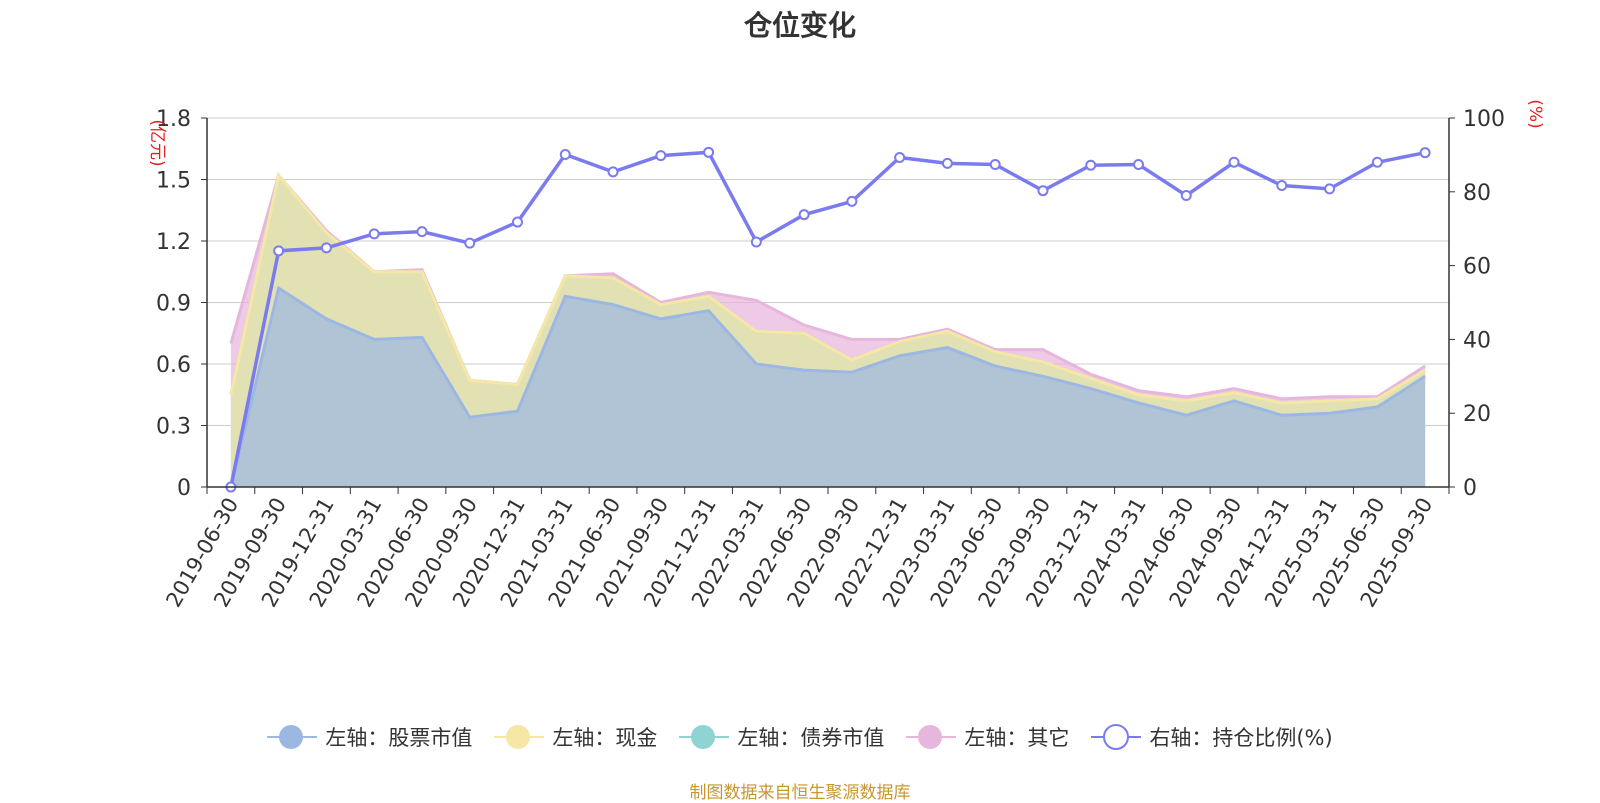  I want to click on legend-label-bond: 左轴：债券市值, so click(811, 738).